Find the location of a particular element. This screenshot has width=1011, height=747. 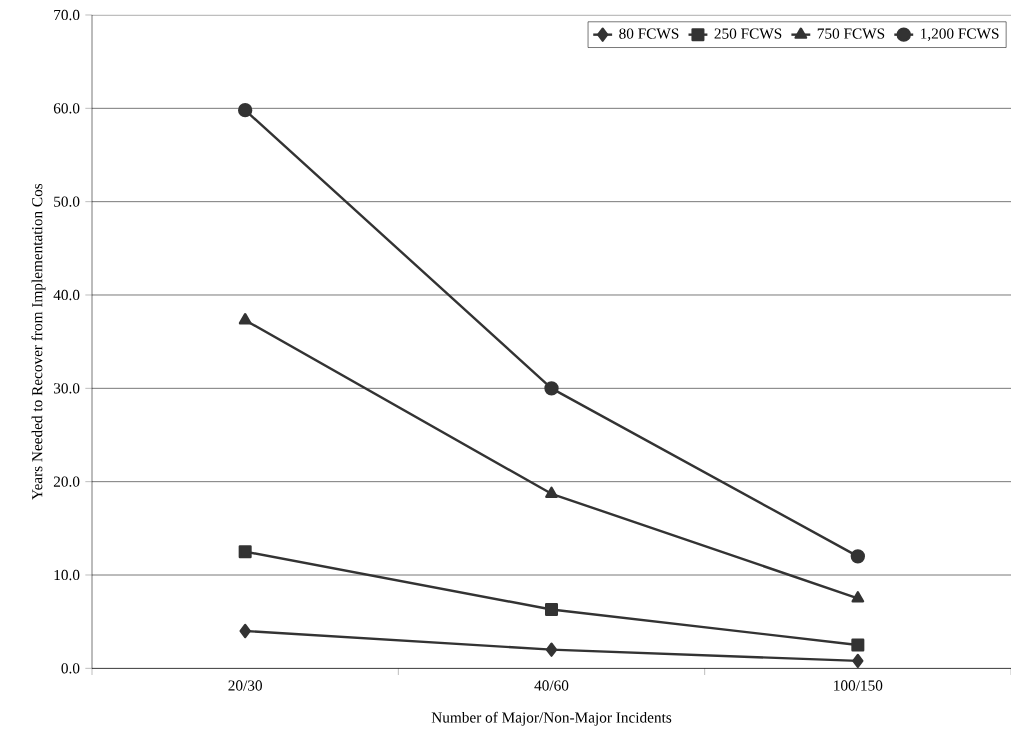

legend-label: 750 FCWS is located at coordinates (851, 33).